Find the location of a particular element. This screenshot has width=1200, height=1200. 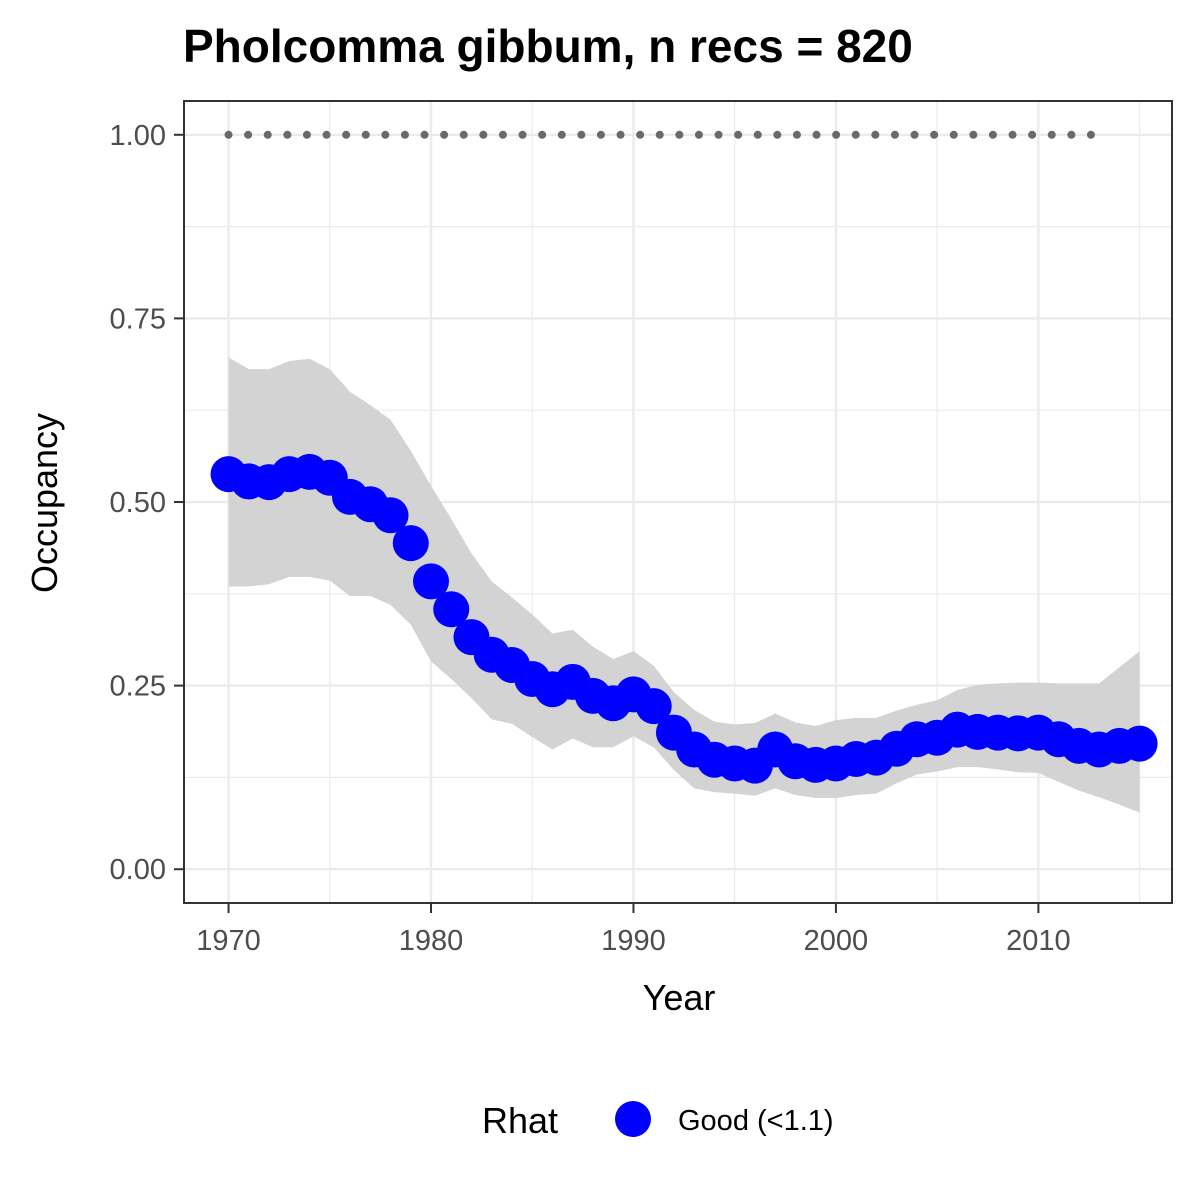

y-tick-label: 0.25 is located at coordinates (138, 687).